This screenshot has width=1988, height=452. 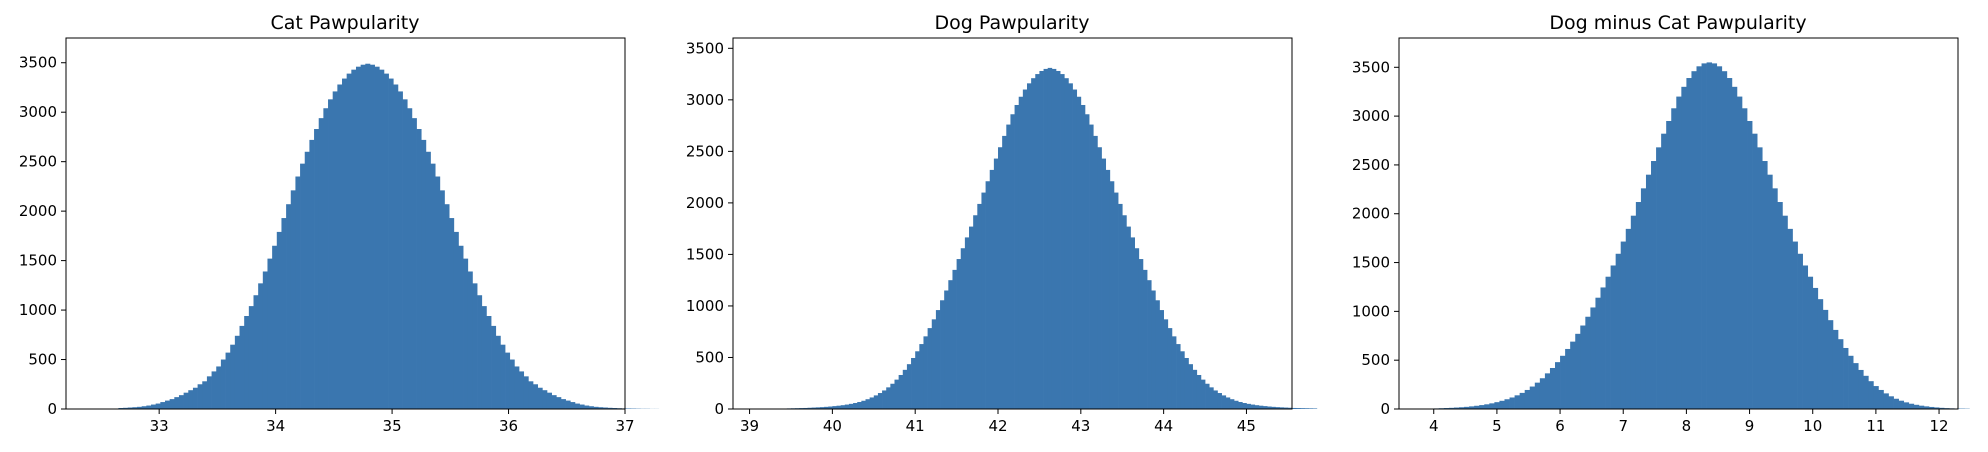 I want to click on x-tick-label: 4, so click(x=1434, y=426).